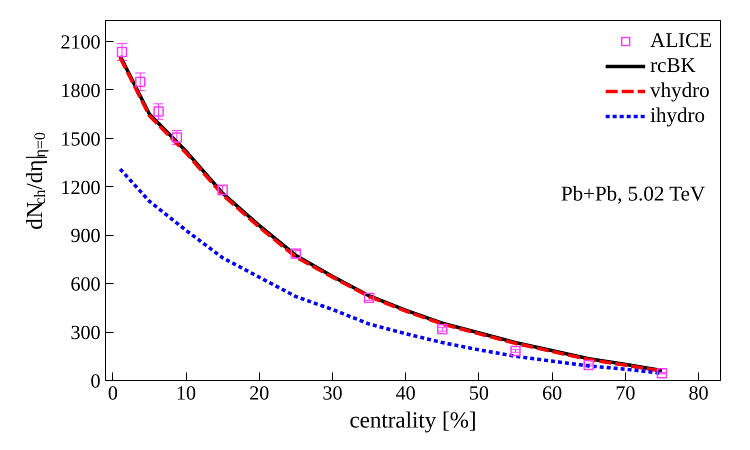  Describe the element at coordinates (406, 393) in the screenshot. I see `x-tick-label: 40` at that location.